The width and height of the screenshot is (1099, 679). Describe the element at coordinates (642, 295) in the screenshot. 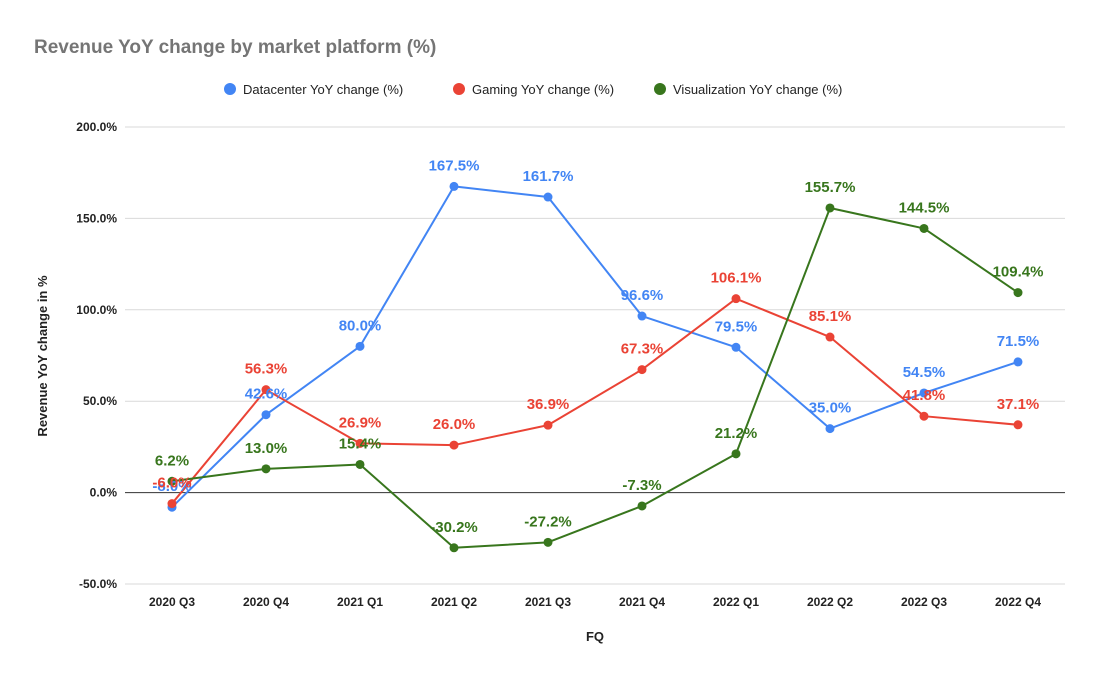

I see `data-label: 96.6%` at that location.